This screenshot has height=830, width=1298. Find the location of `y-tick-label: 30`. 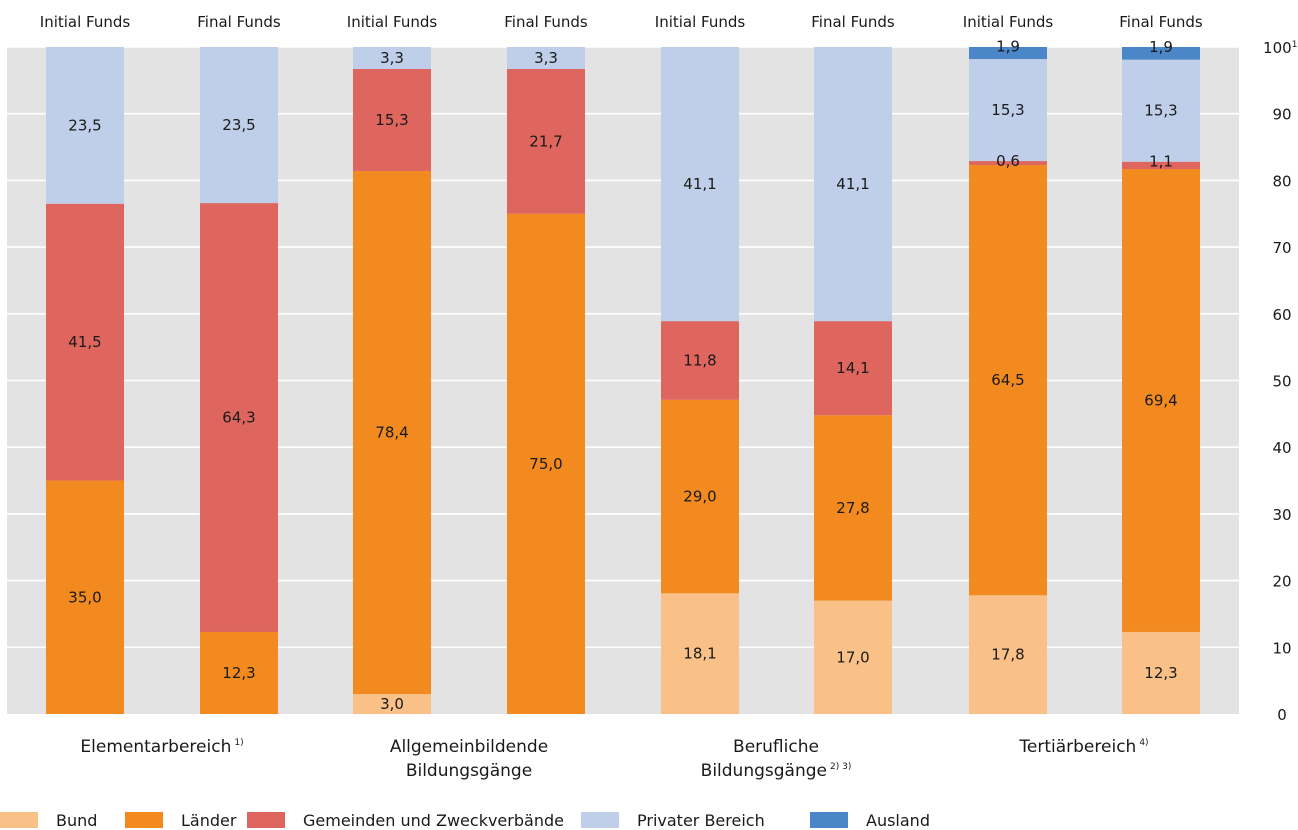

y-tick-label: 30 is located at coordinates (1281, 515).